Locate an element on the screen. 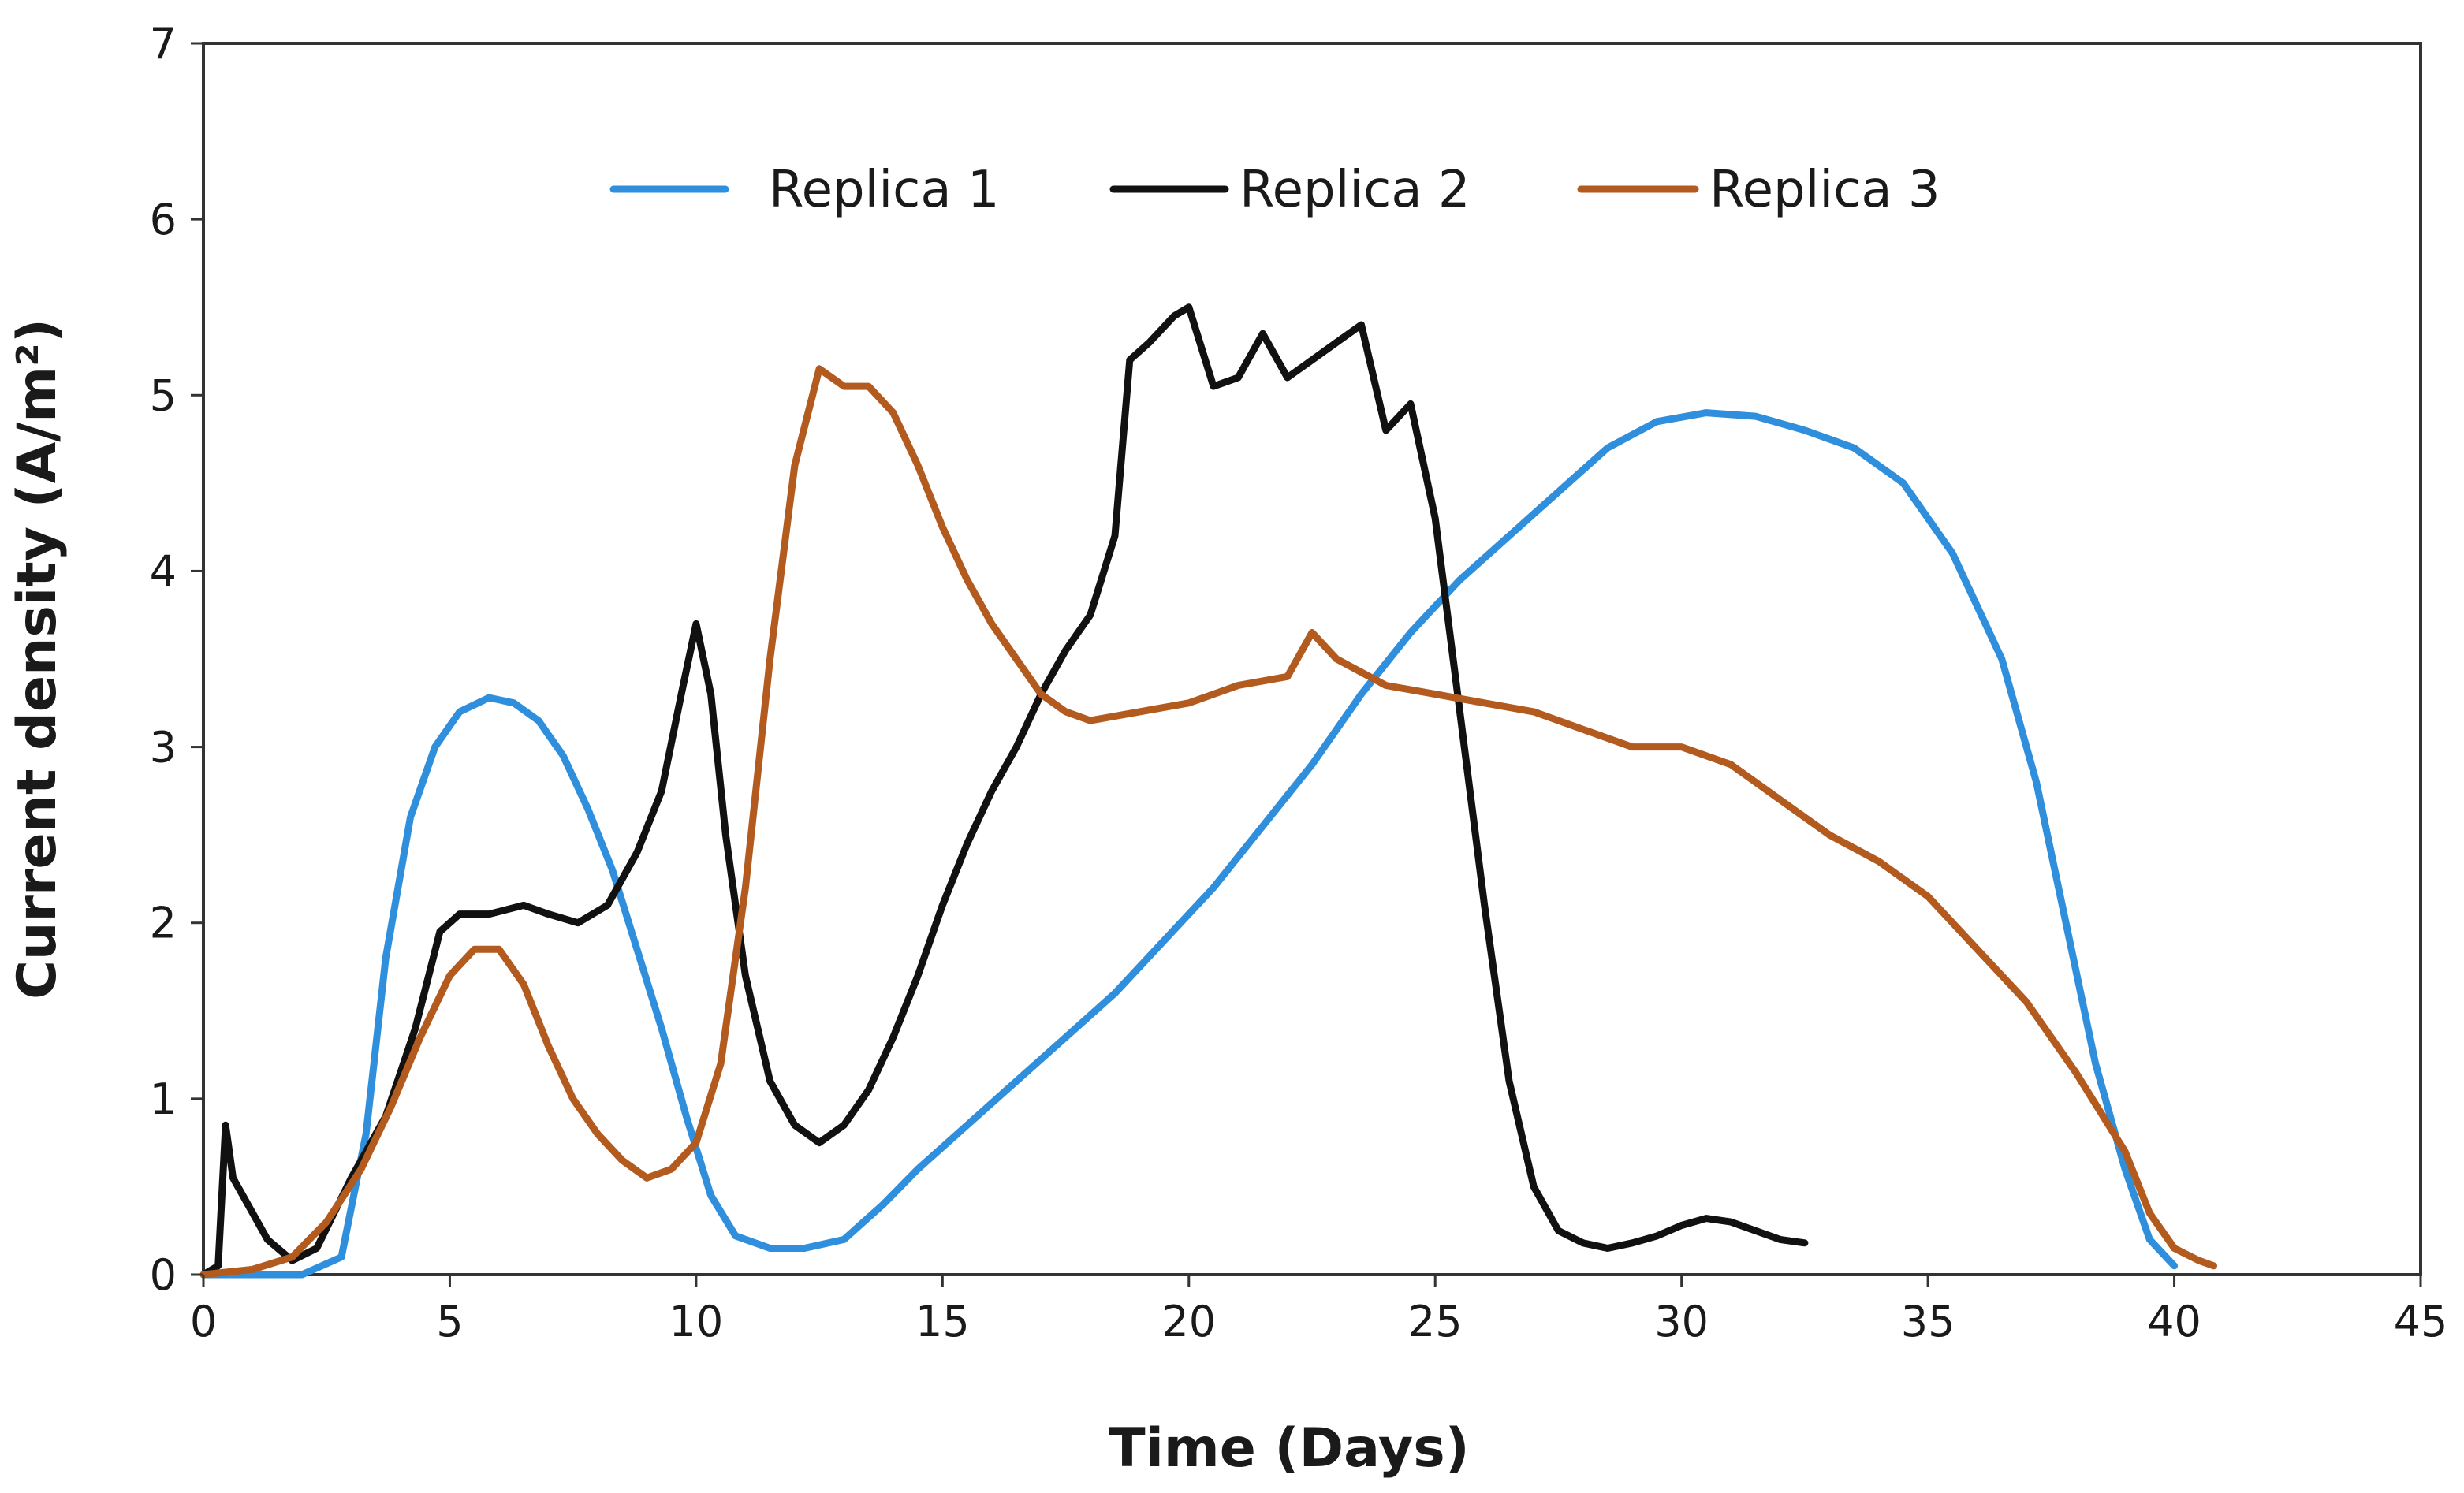 The image size is (2464, 1493). x-tick-label: 35 is located at coordinates (1928, 1321).